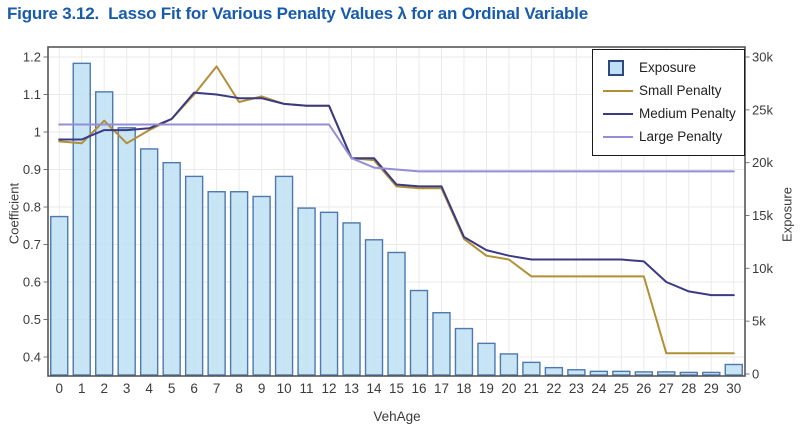  What do you see at coordinates (681, 136) in the screenshot?
I see `legend-label: Large Penalty` at bounding box center [681, 136].